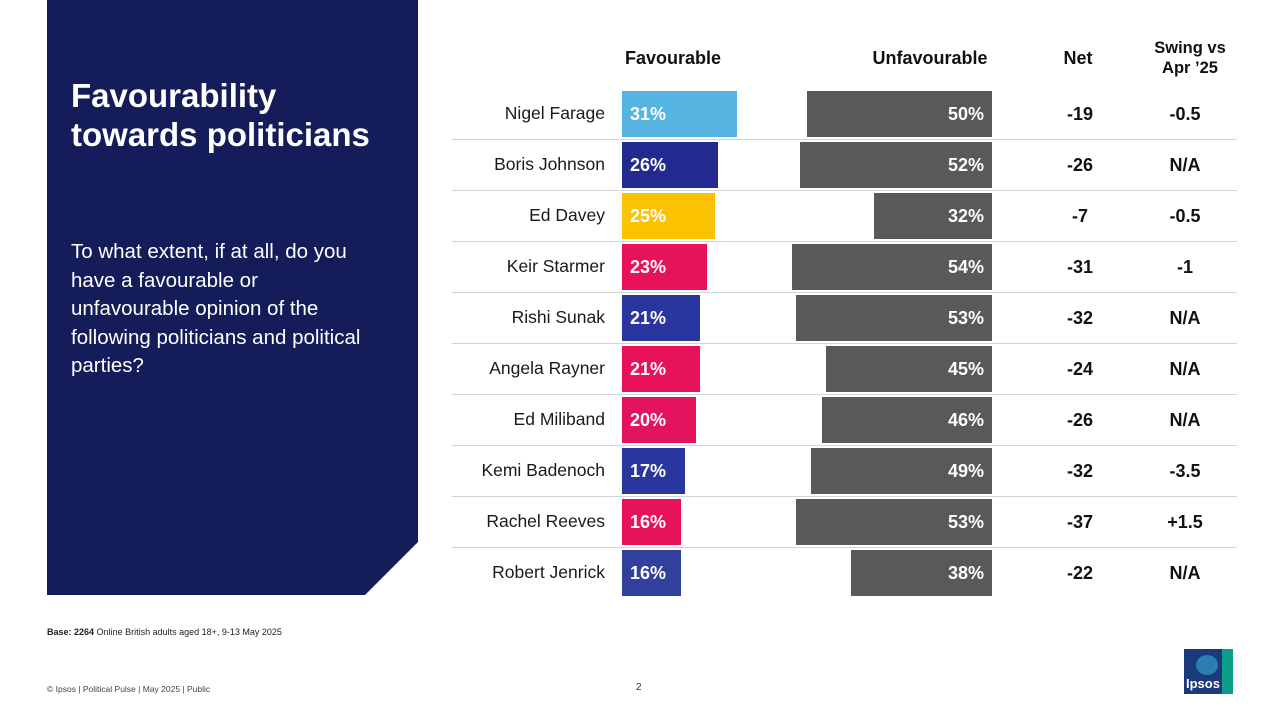 The image size is (1280, 720). I want to click on unfavourable-bar: 46%, so click(906, 420).